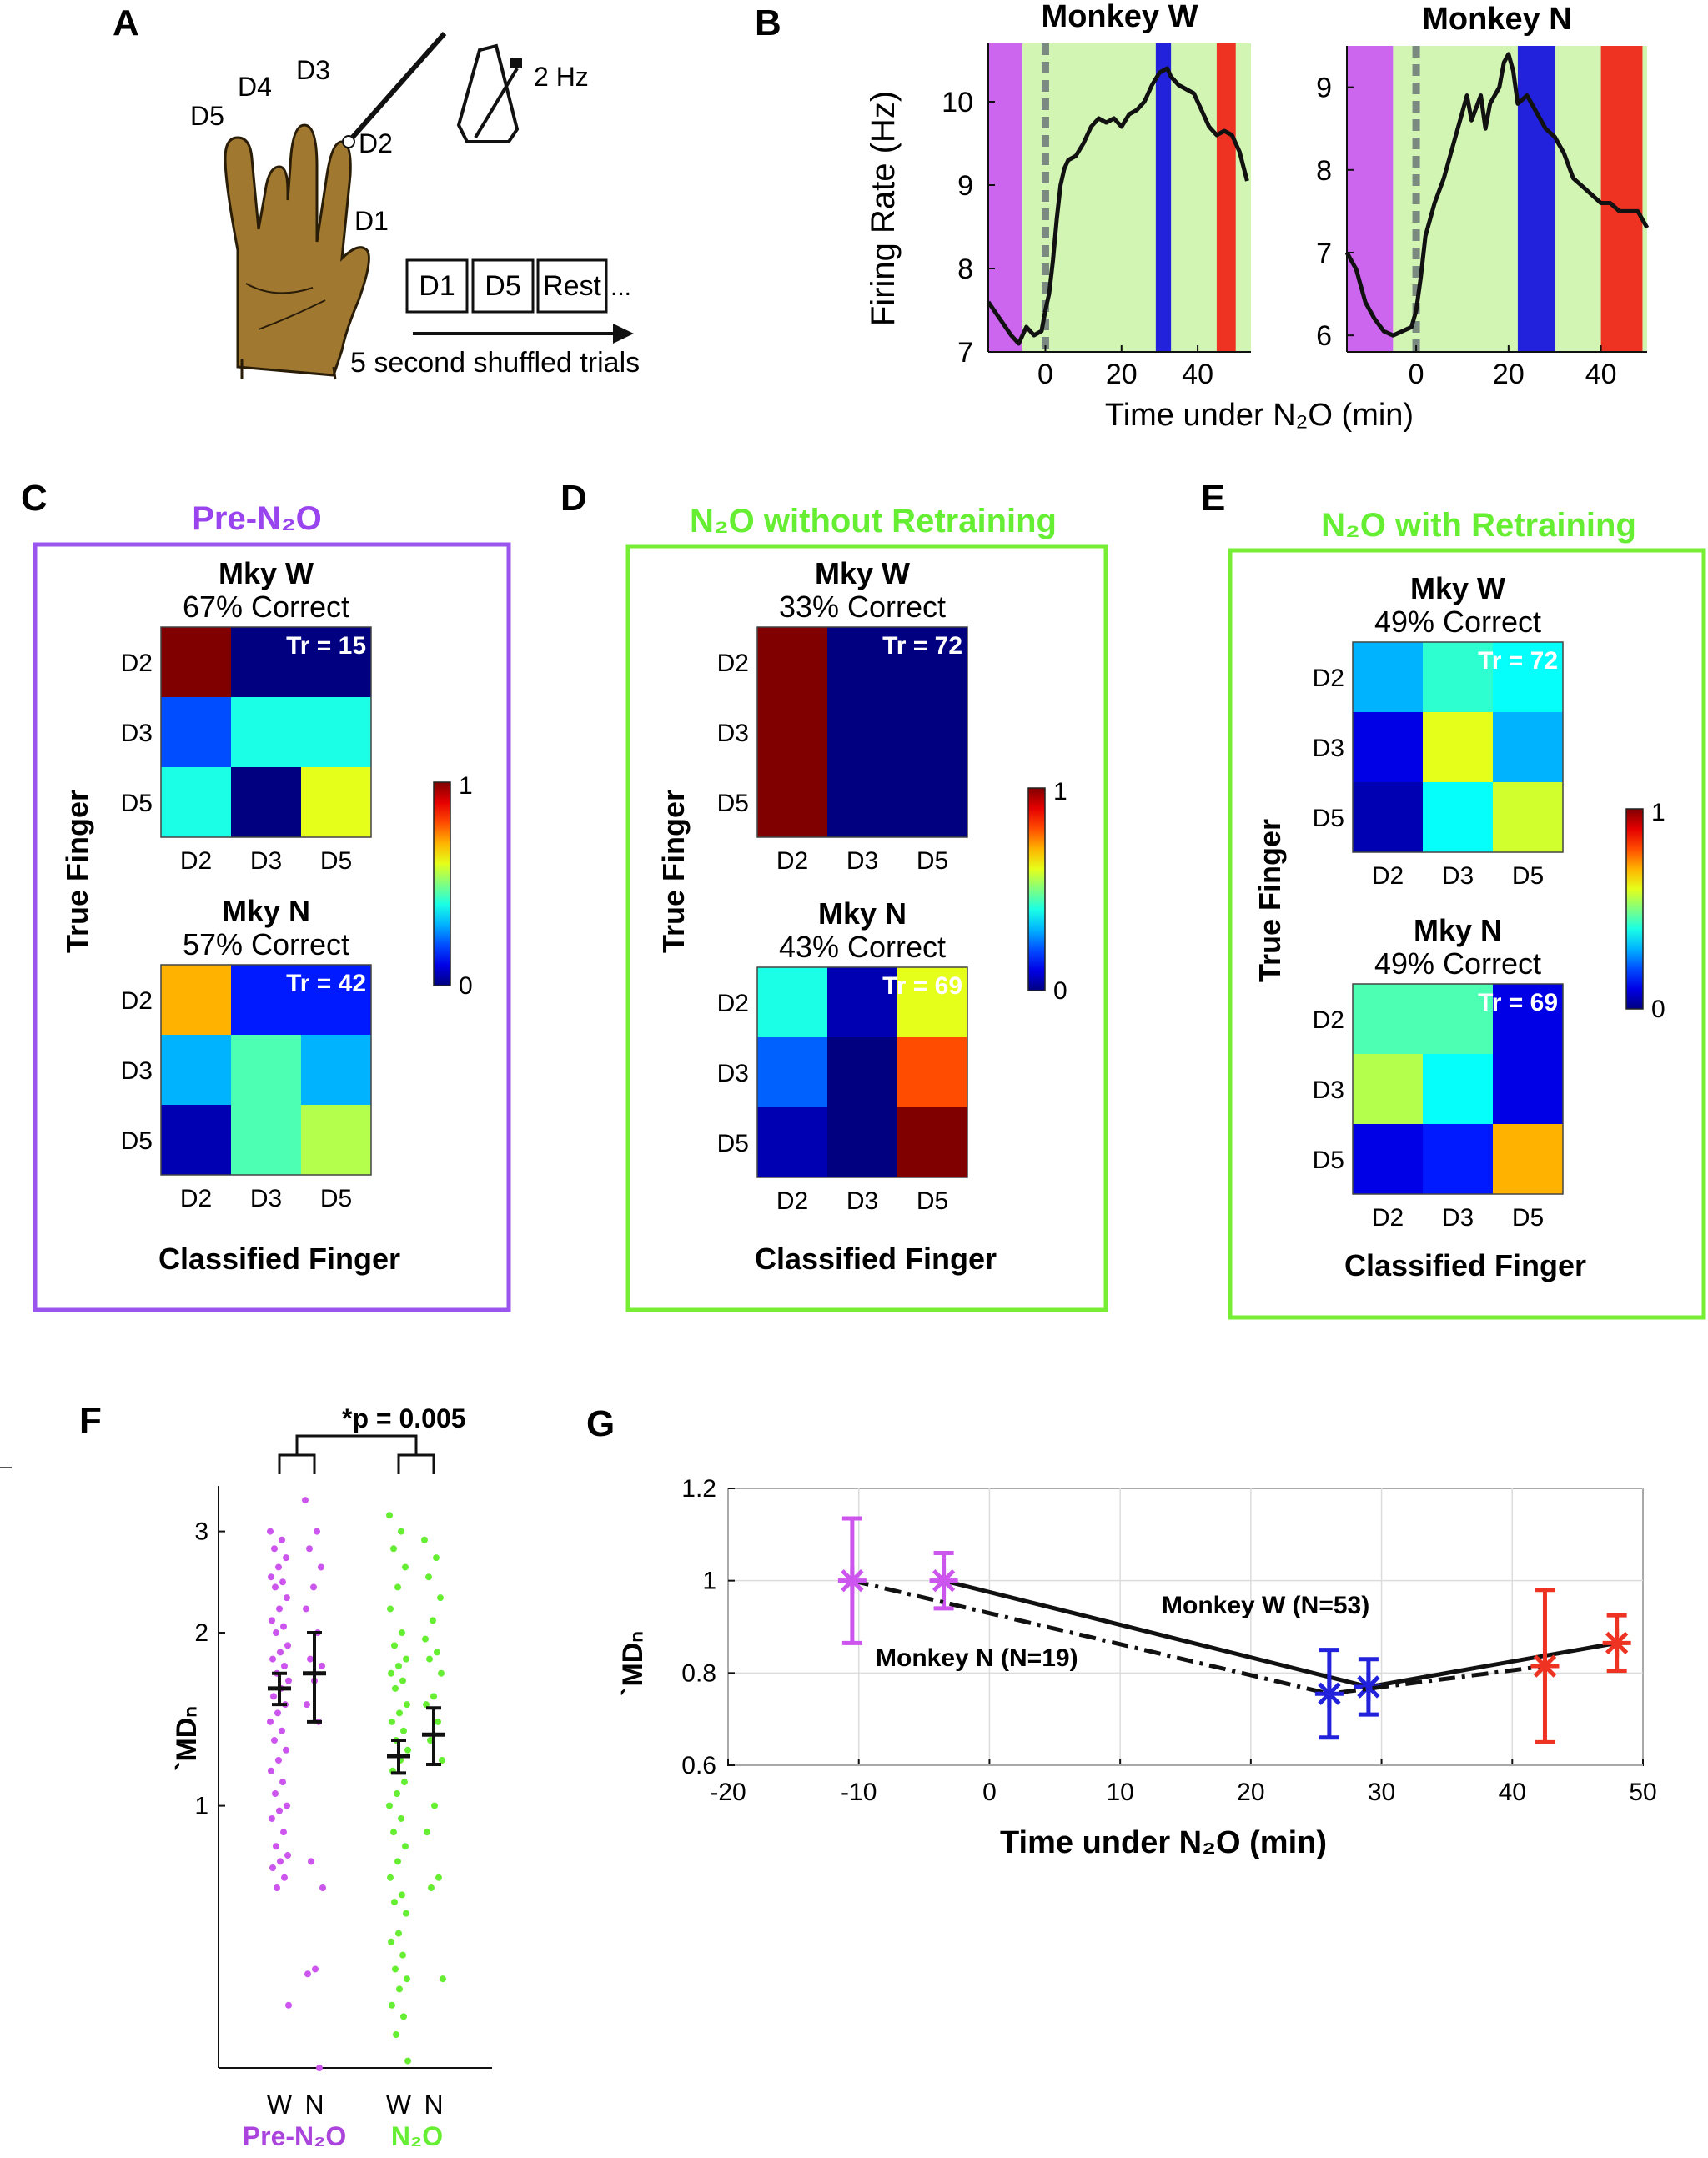 The width and height of the screenshot is (1708, 2158). I want to click on b-n-xtick-label: 20, so click(1509, 374).